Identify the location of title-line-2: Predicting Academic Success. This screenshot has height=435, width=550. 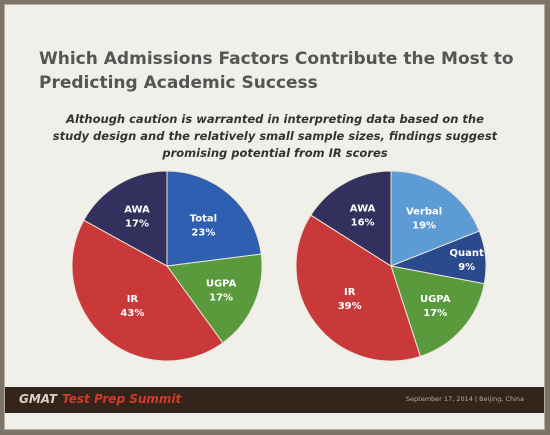
(178, 83).